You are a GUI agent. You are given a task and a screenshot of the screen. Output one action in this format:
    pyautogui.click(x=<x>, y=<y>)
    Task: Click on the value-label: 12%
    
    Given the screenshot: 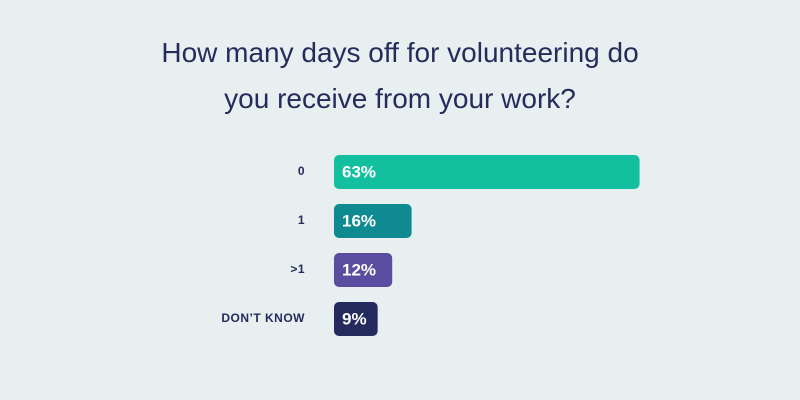 What is the action you would take?
    pyautogui.click(x=359, y=269)
    